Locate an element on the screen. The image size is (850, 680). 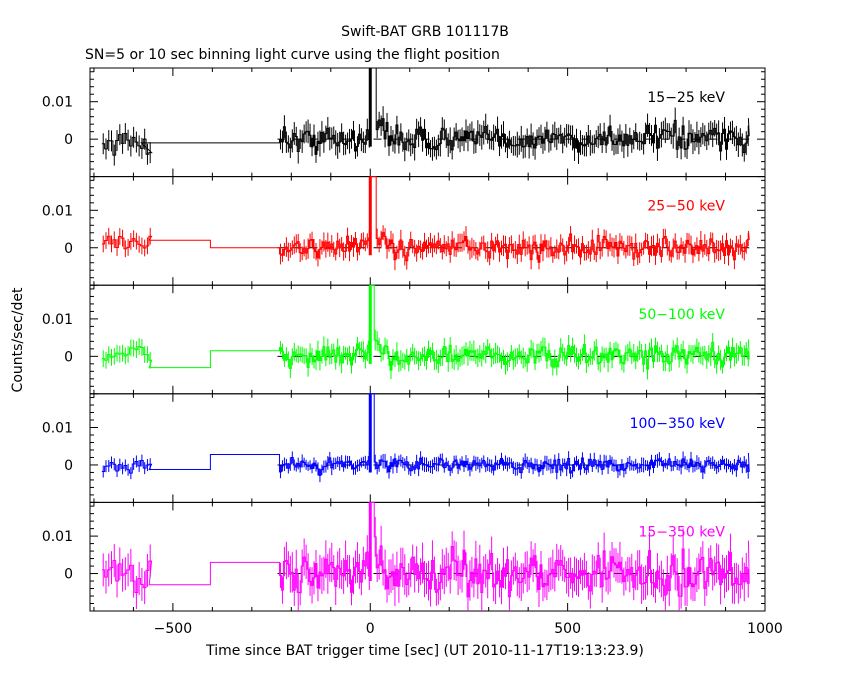
x-tick-label: 1000 is located at coordinates (765, 629).